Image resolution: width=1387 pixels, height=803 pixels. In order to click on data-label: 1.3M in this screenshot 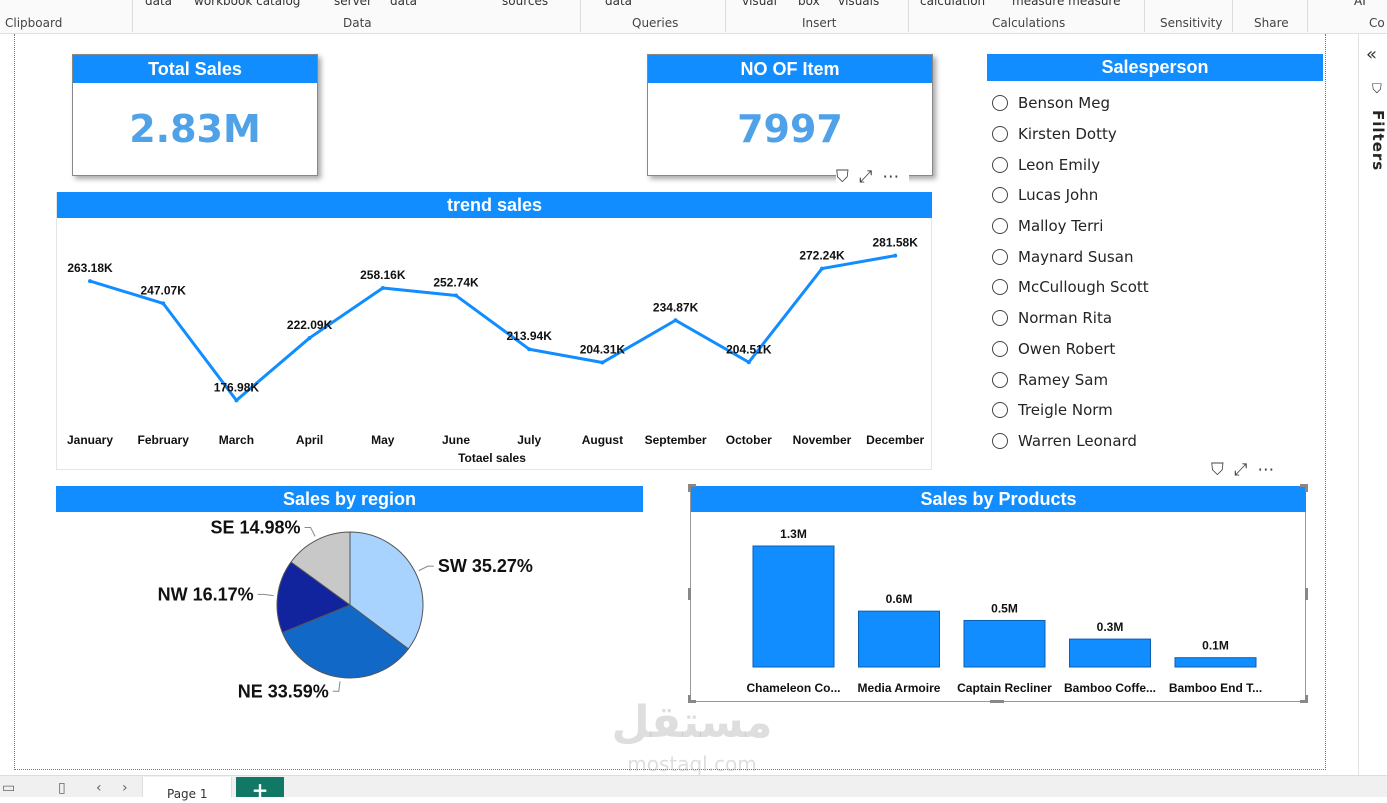, I will do `click(793, 534)`.